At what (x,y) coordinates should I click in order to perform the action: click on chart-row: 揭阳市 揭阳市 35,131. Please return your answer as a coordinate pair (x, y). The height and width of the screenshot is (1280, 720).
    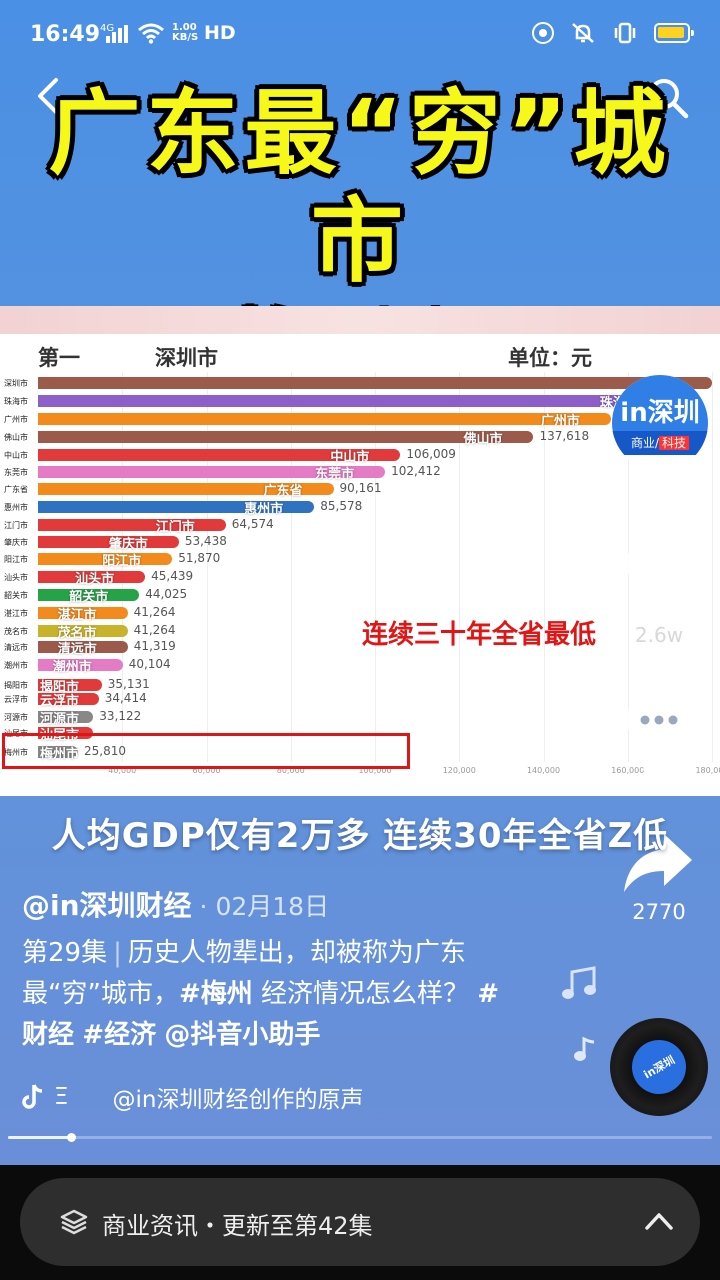
    Looking at the image, I should click on (360, 686).